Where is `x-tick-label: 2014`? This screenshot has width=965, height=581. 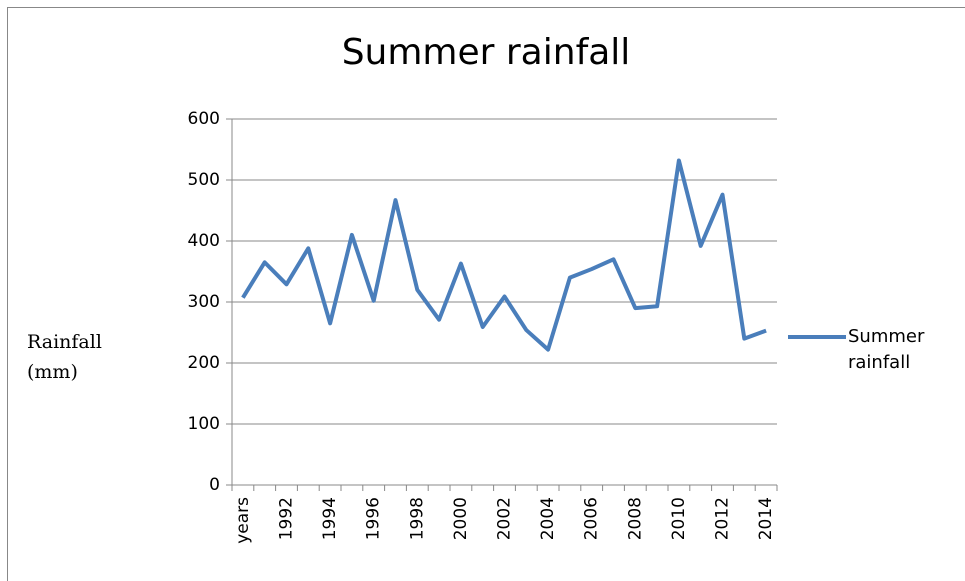 x-tick-label: 2014 is located at coordinates (766, 518).